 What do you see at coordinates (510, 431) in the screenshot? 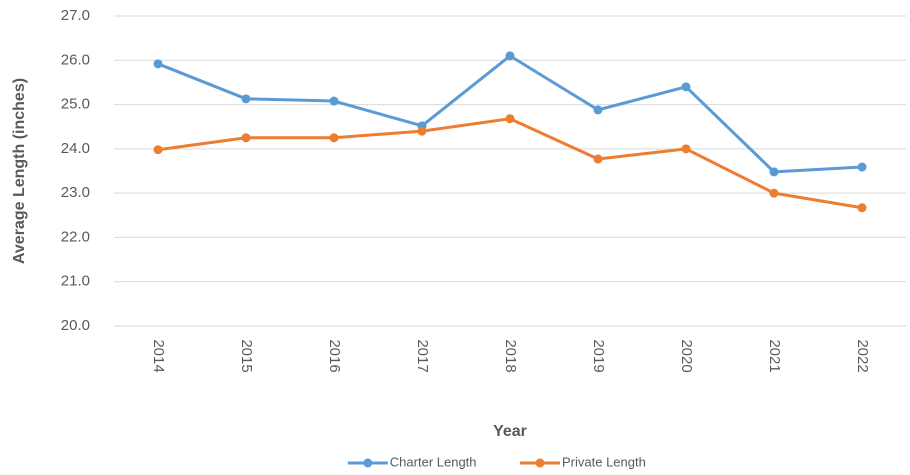
I see `x-axis-title: Year` at bounding box center [510, 431].